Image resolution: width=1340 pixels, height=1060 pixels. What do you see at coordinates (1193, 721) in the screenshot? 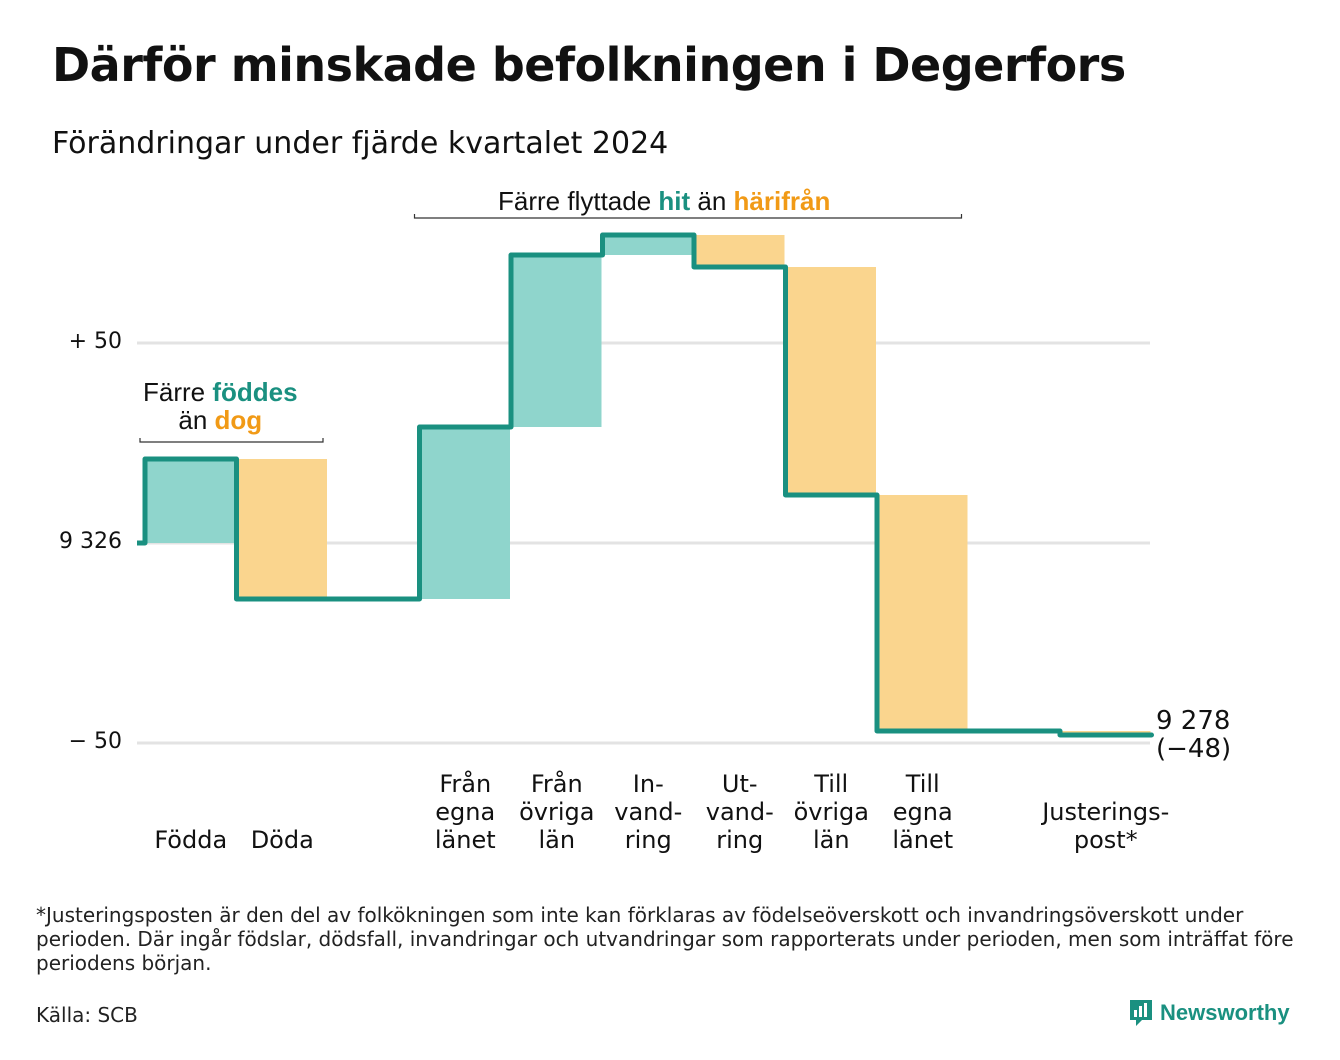
I see `end-value: 9 278` at bounding box center [1193, 721].